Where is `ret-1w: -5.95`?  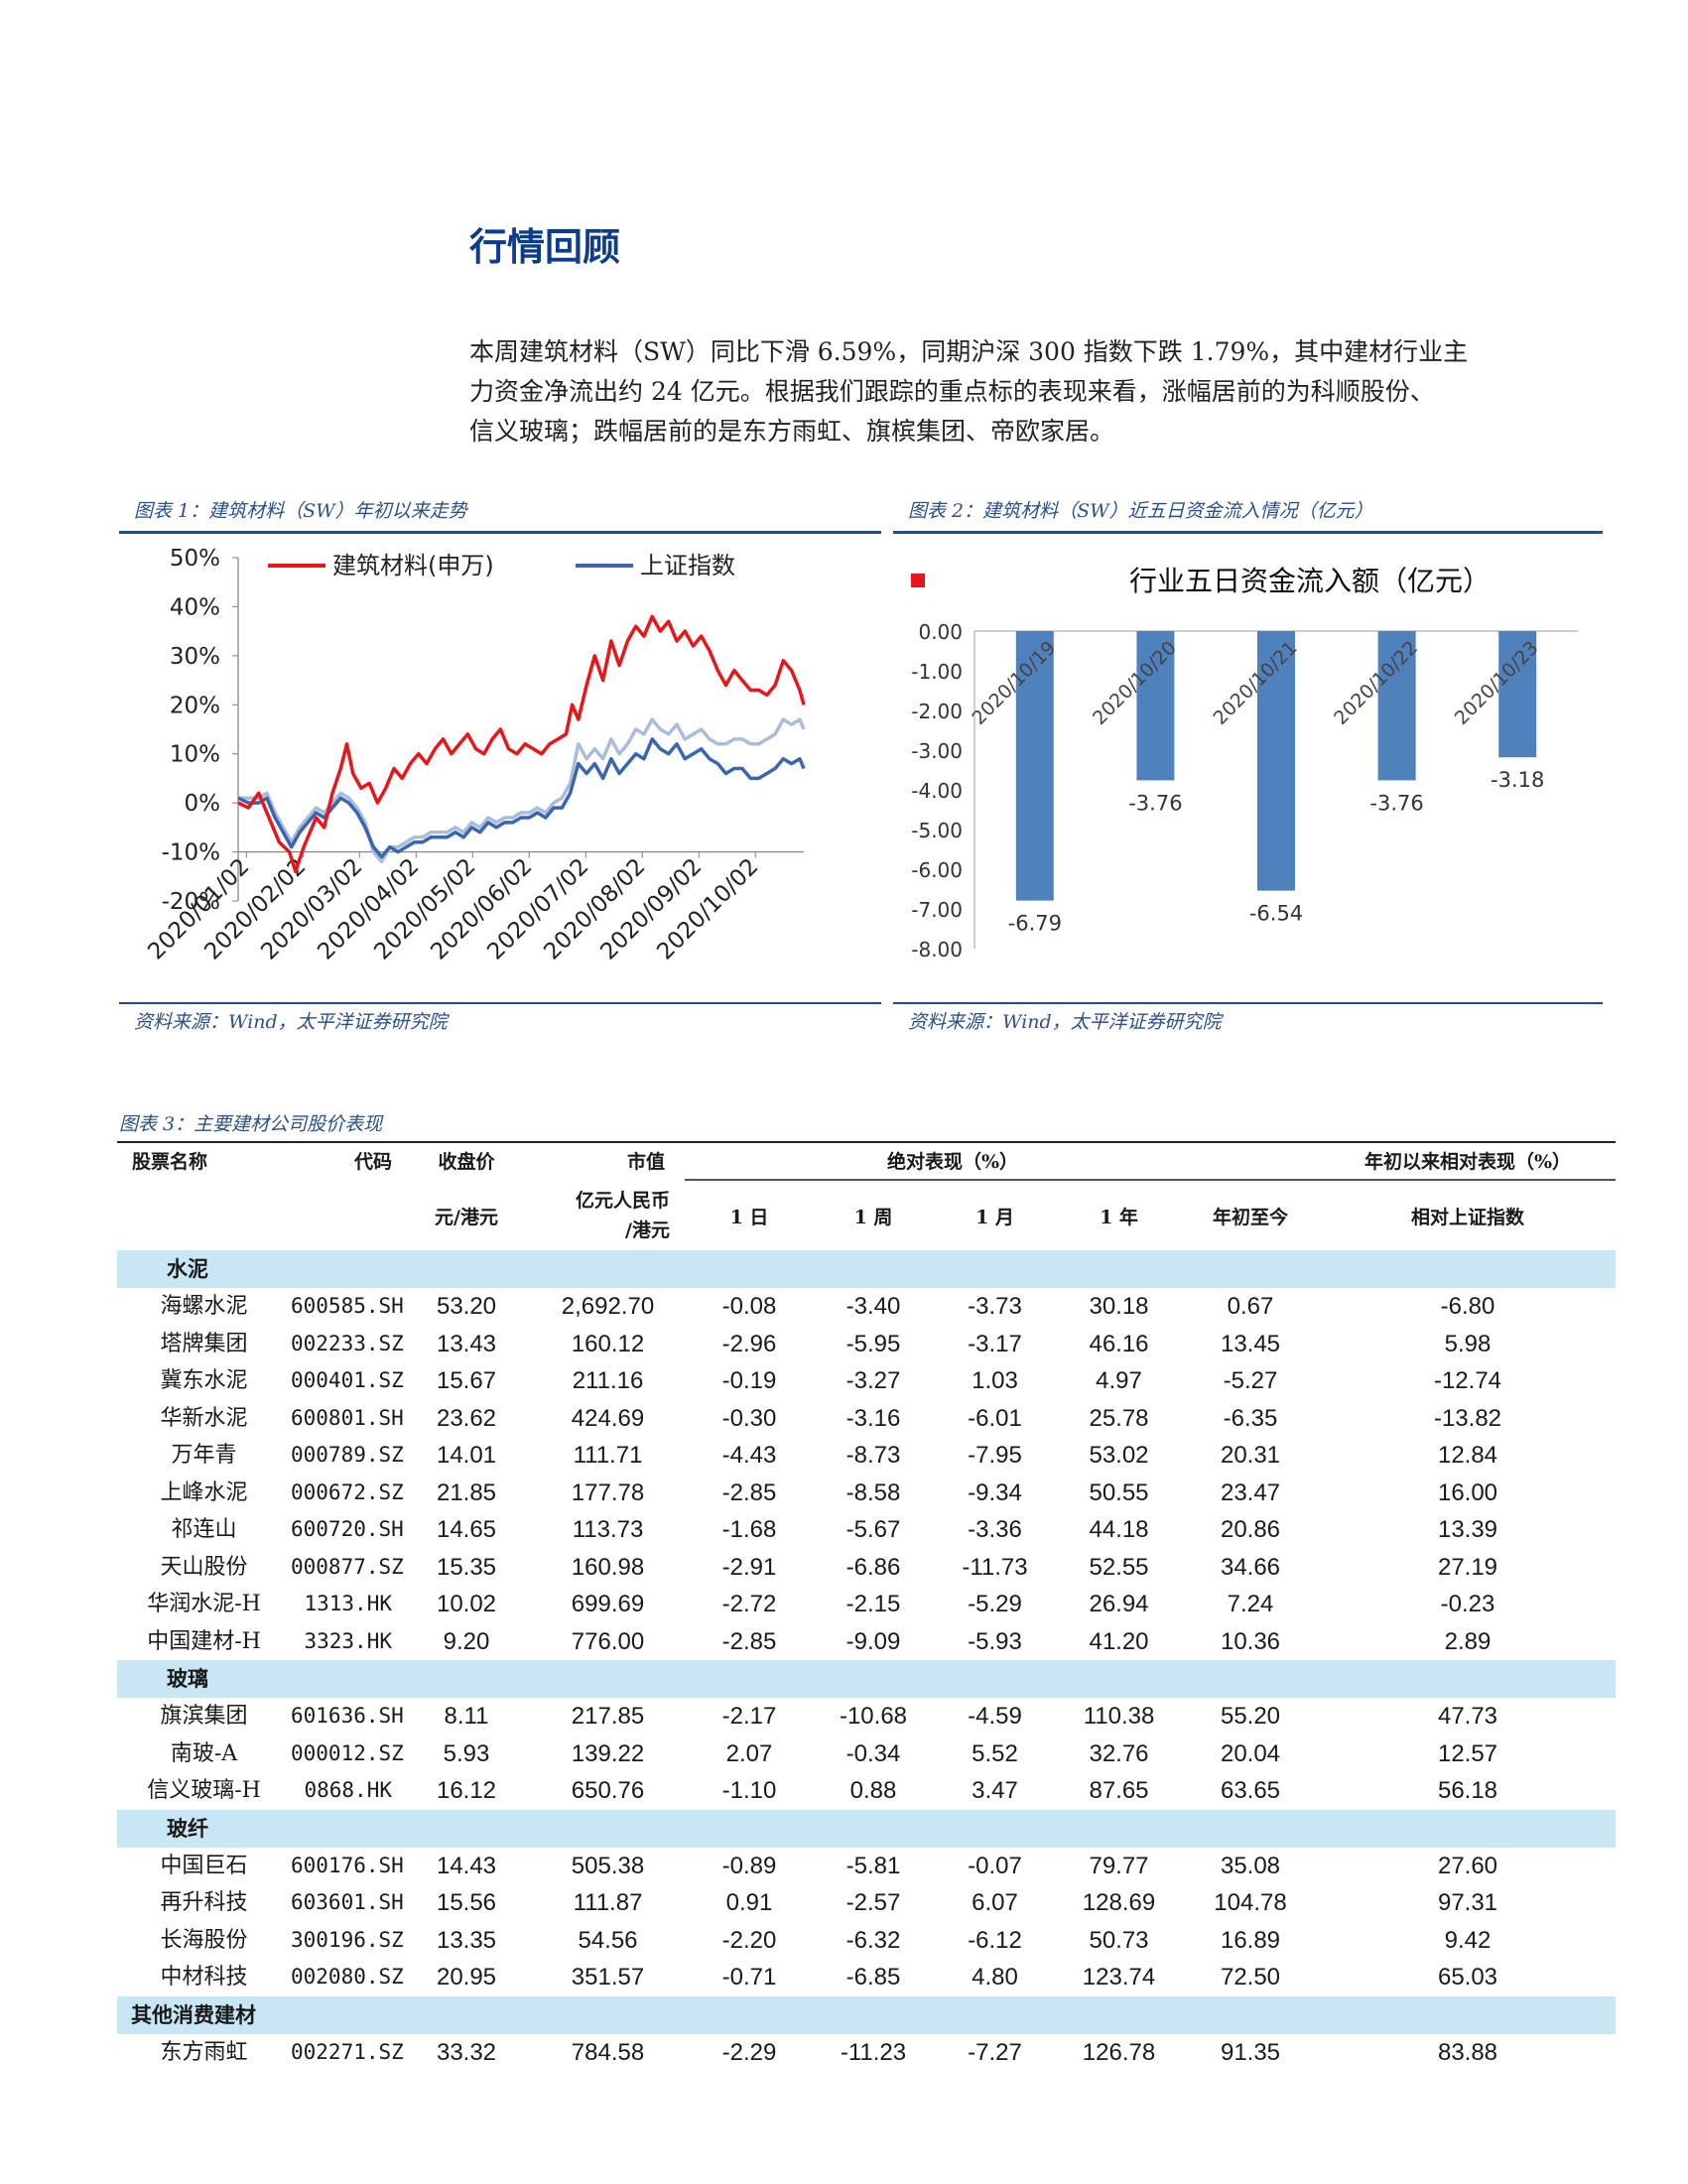 ret-1w: -5.95 is located at coordinates (873, 1343).